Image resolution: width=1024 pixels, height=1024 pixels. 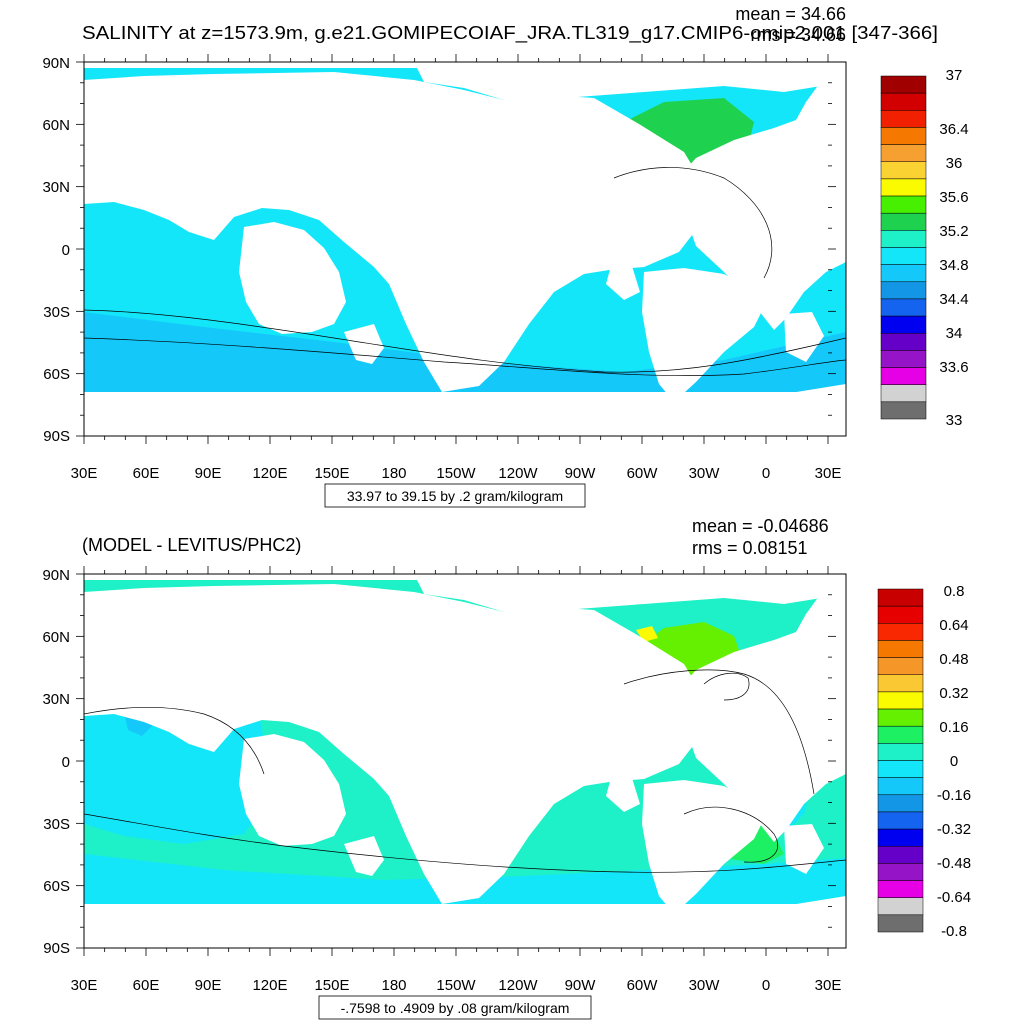 I want to click on colorbar-label: 0.16, so click(x=953, y=727).